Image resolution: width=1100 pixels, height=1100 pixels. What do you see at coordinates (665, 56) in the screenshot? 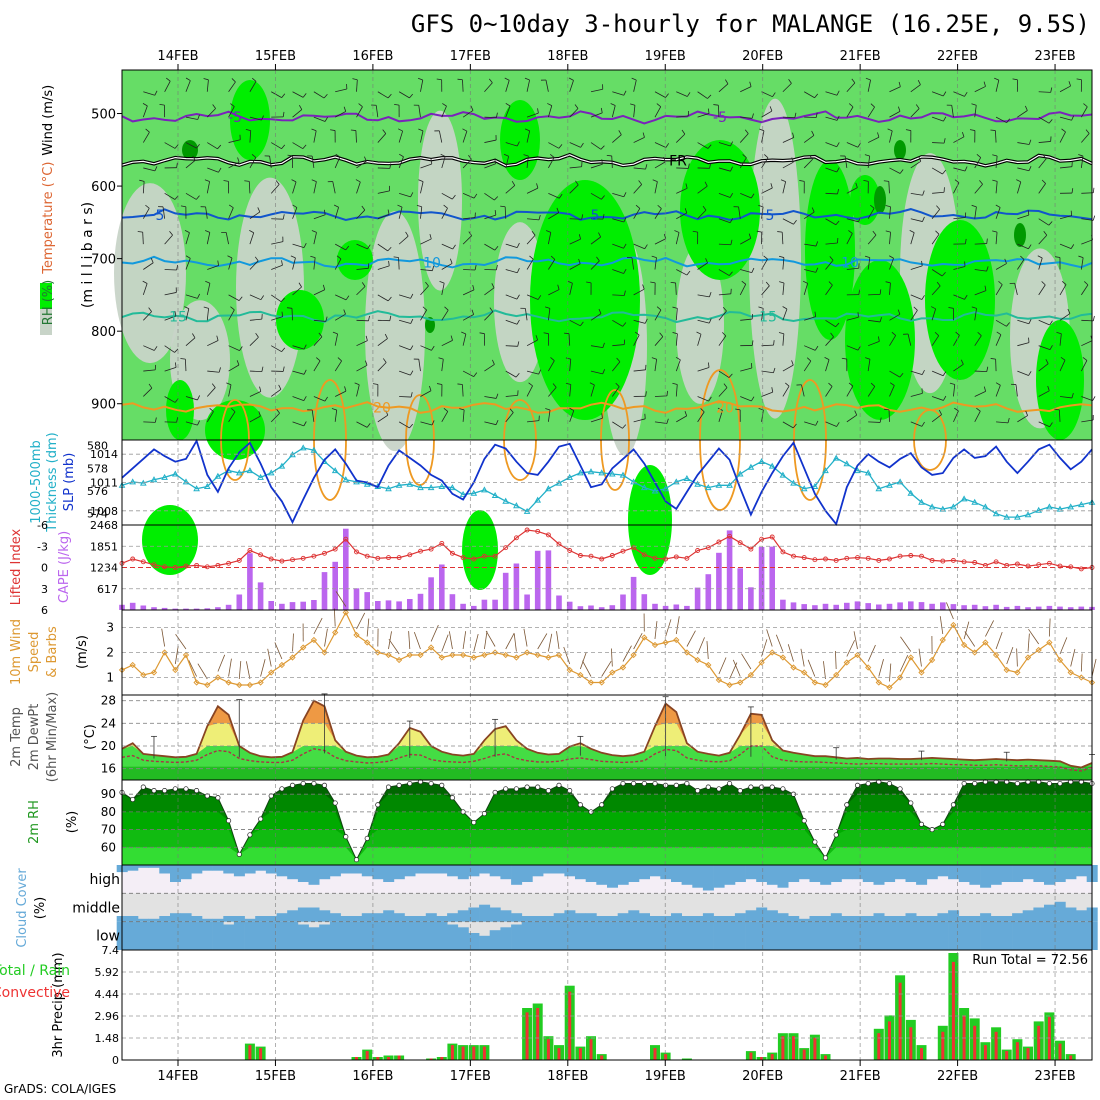
I see `x-tick-label-top: 19FEB` at bounding box center [665, 56].